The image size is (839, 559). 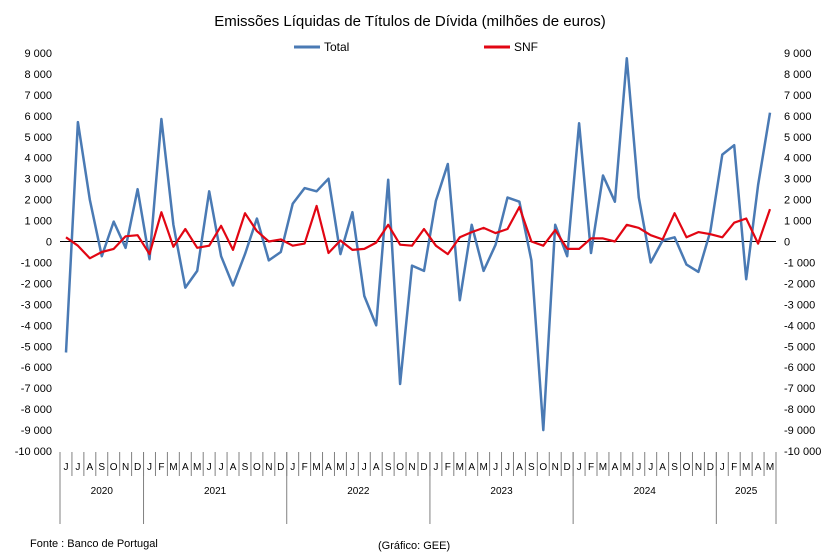 What do you see at coordinates (799, 410) in the screenshot?
I see `y-tick-right: -8 000` at bounding box center [799, 410].